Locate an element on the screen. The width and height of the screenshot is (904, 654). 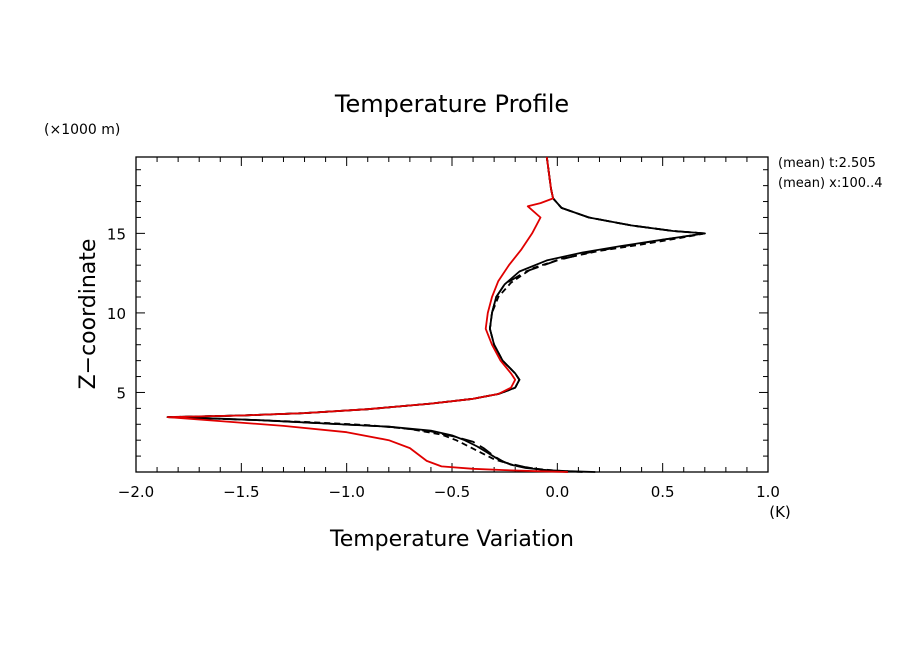
x-tick-label: −2.0 is located at coordinates (136, 492).